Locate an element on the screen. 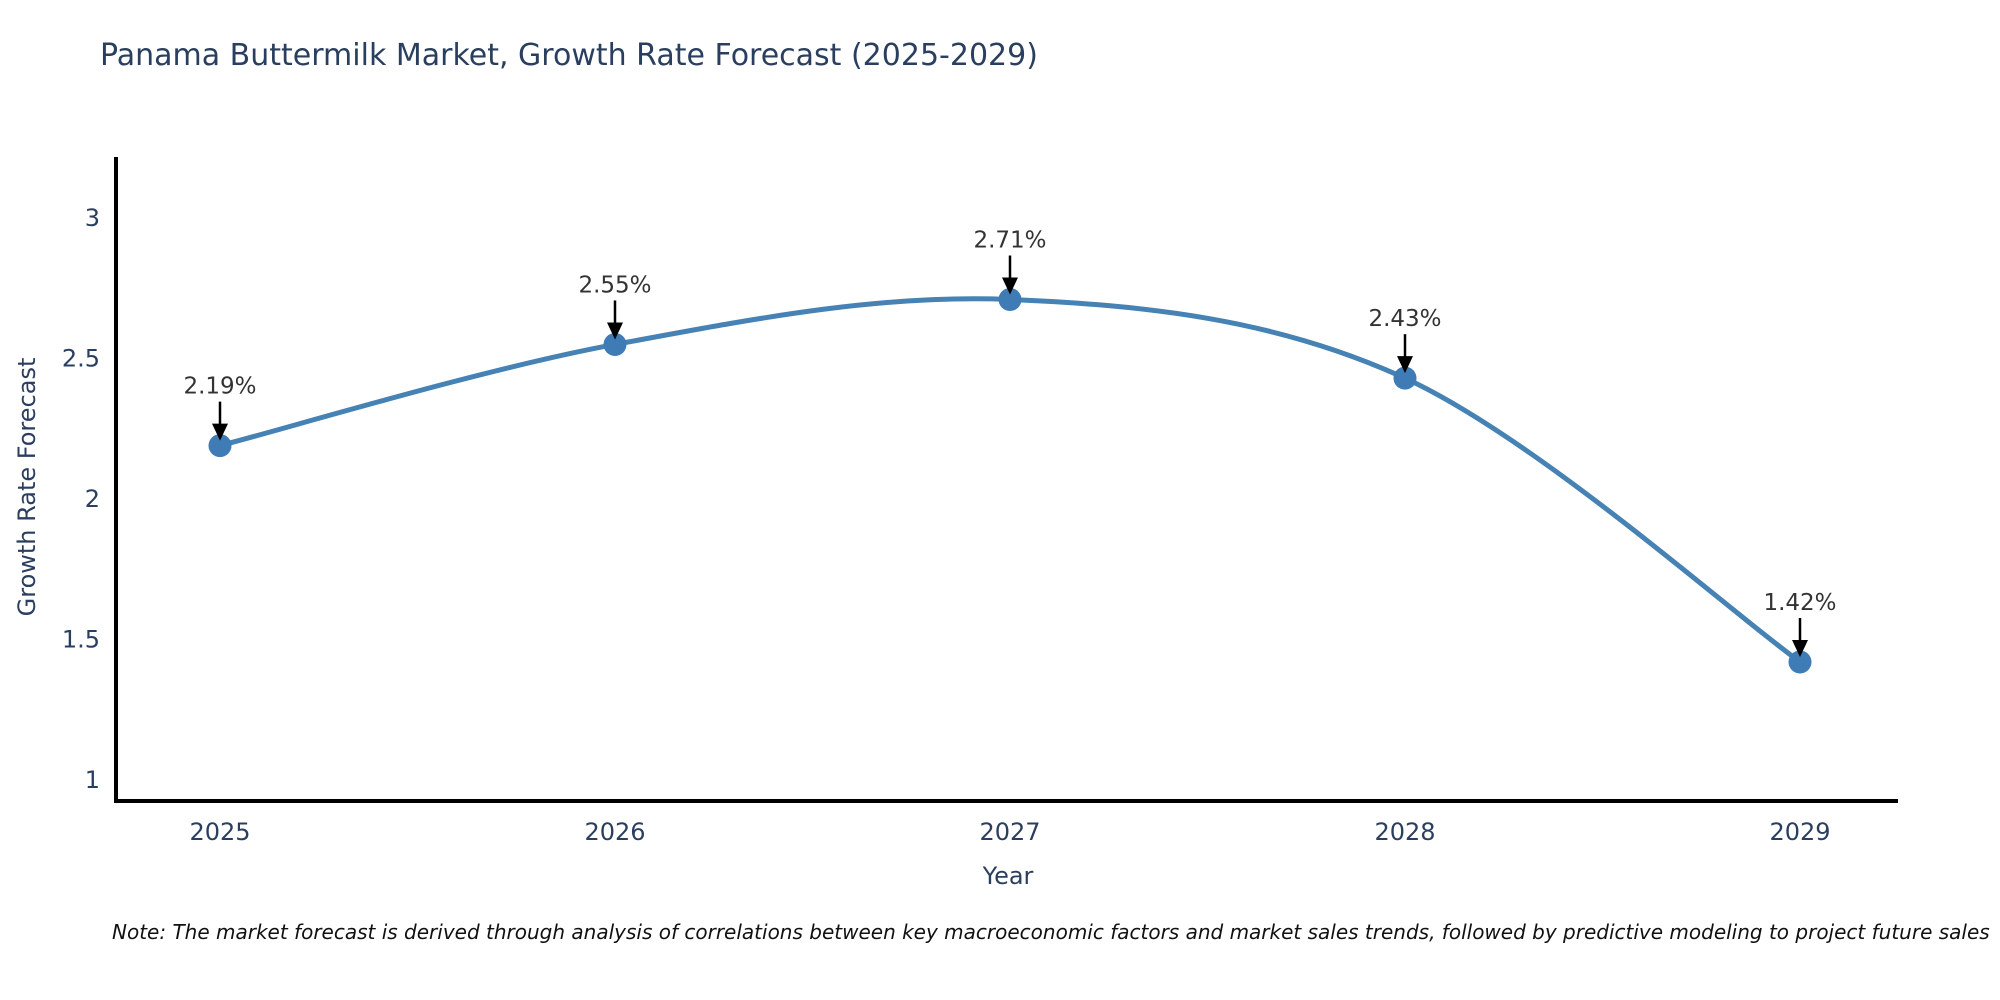  annotation-label: 2.55% is located at coordinates (614, 285).